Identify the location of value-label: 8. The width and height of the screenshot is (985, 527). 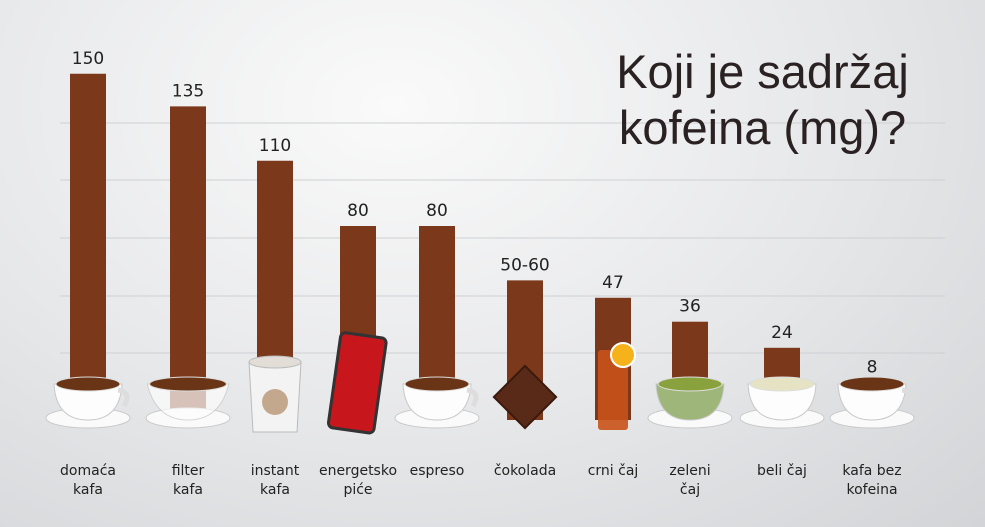
(872, 368).